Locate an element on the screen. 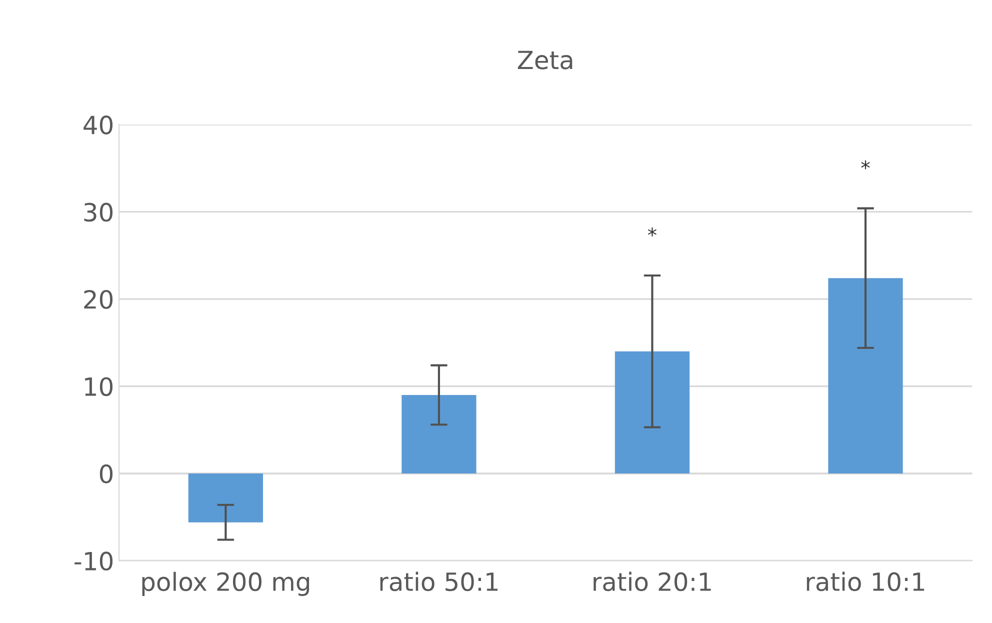 Image resolution: width=992 pixels, height=623 pixels. chart-title: Zeta is located at coordinates (545, 60).